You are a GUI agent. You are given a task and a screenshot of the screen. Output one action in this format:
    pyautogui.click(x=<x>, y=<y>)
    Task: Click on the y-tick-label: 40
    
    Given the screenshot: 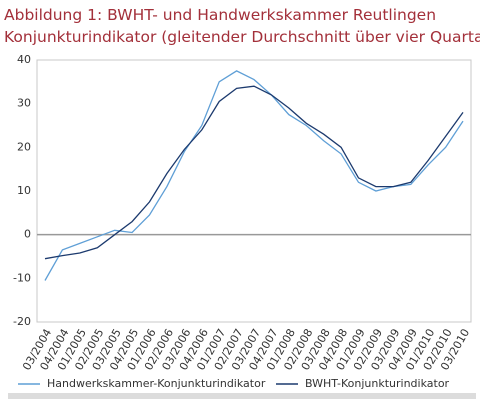 What is the action you would take?
    pyautogui.click(x=24, y=59)
    